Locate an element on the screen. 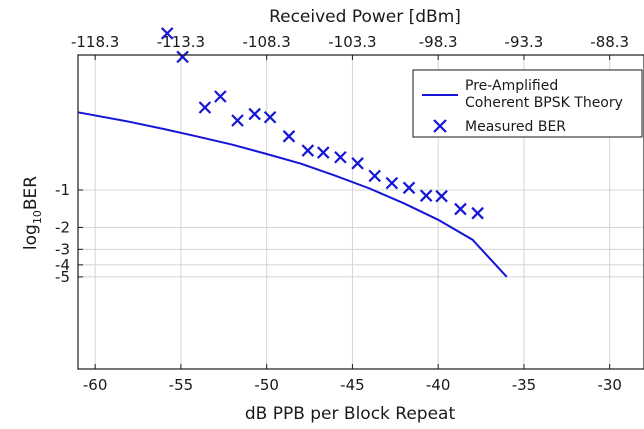  top-tick-label: -113.3 is located at coordinates (181, 42).